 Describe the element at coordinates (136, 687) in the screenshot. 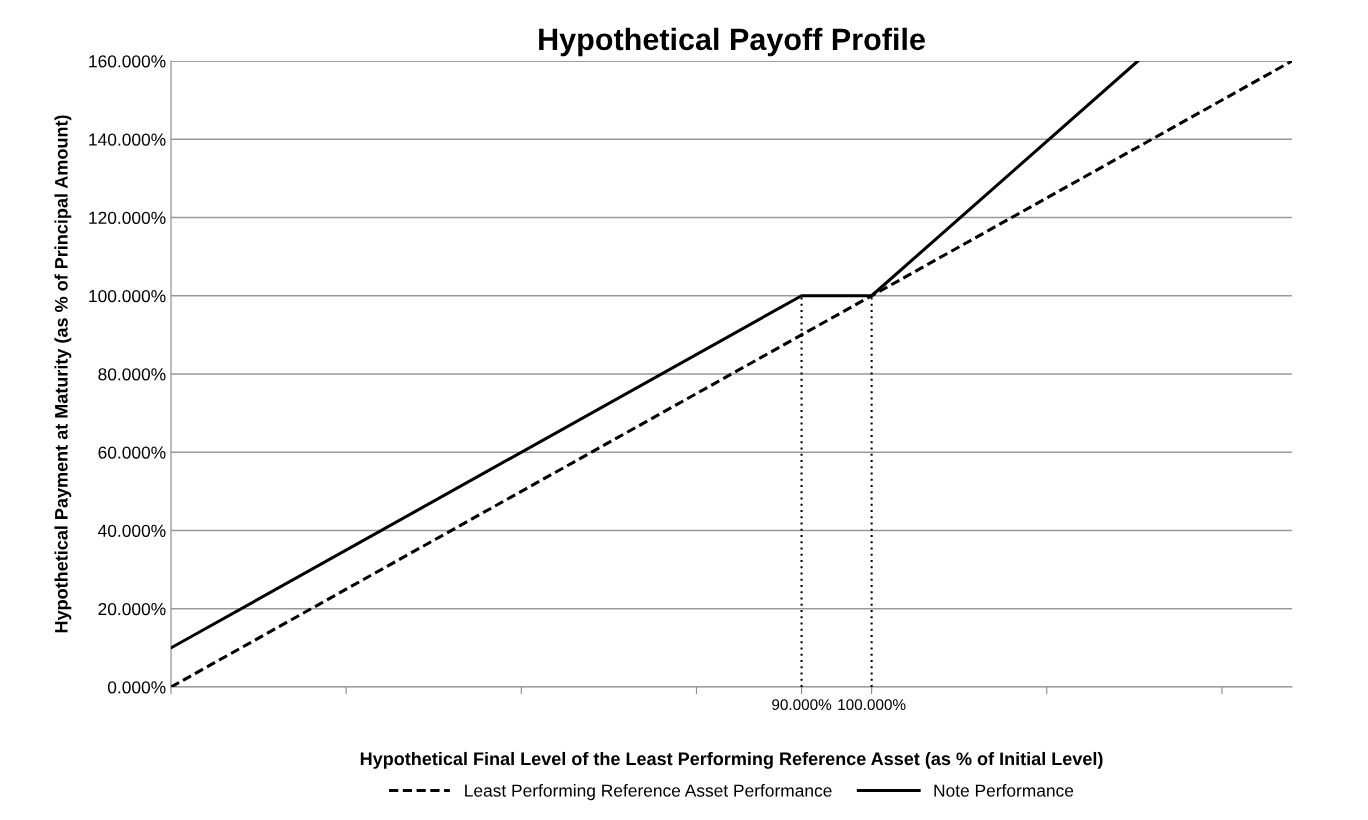

I see `y-tick-label: 0.000%` at that location.